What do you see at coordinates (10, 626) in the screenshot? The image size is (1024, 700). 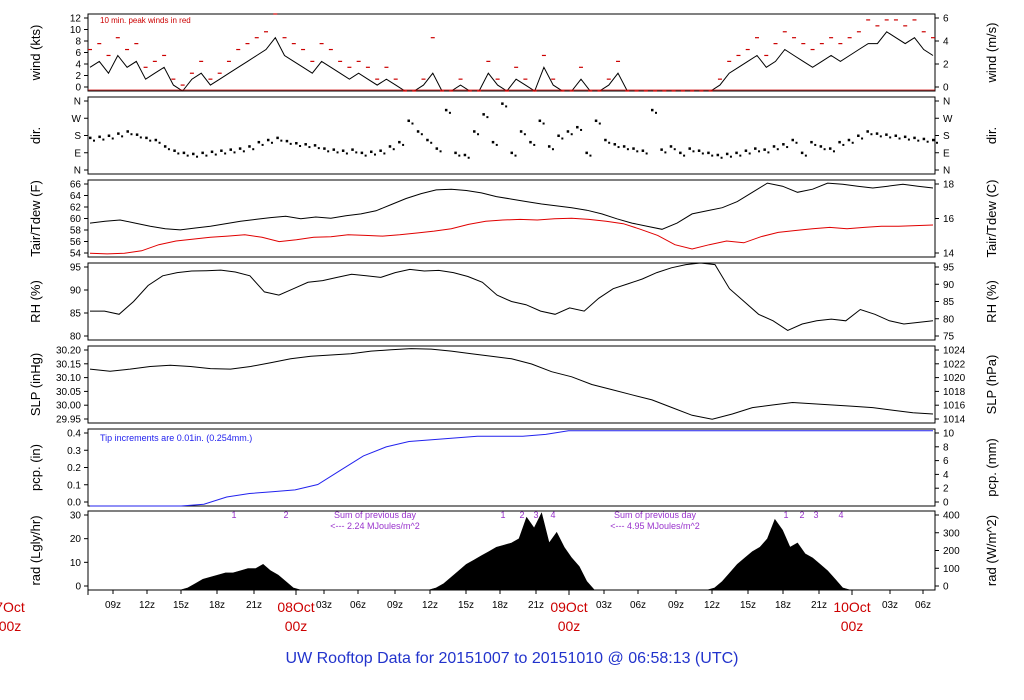 I see `date-time-label: 00z` at bounding box center [10, 626].